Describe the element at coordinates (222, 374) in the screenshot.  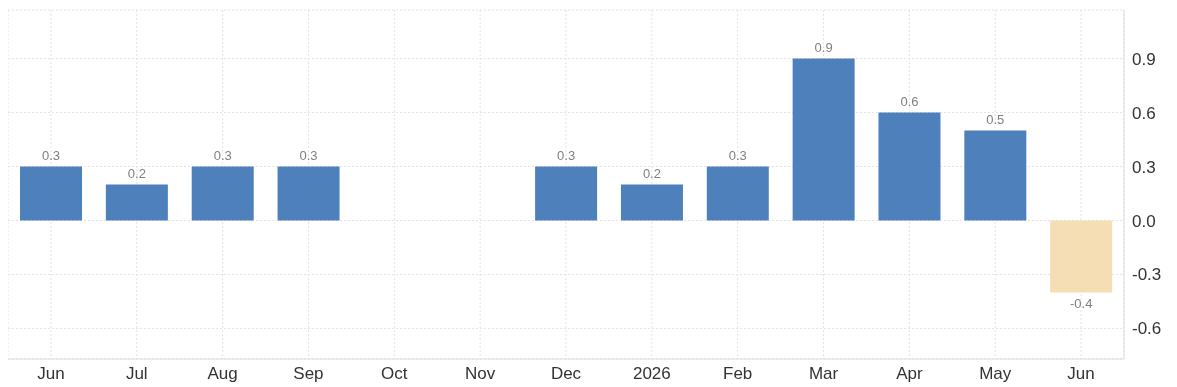
I see `x-tick-label: Aug` at that location.